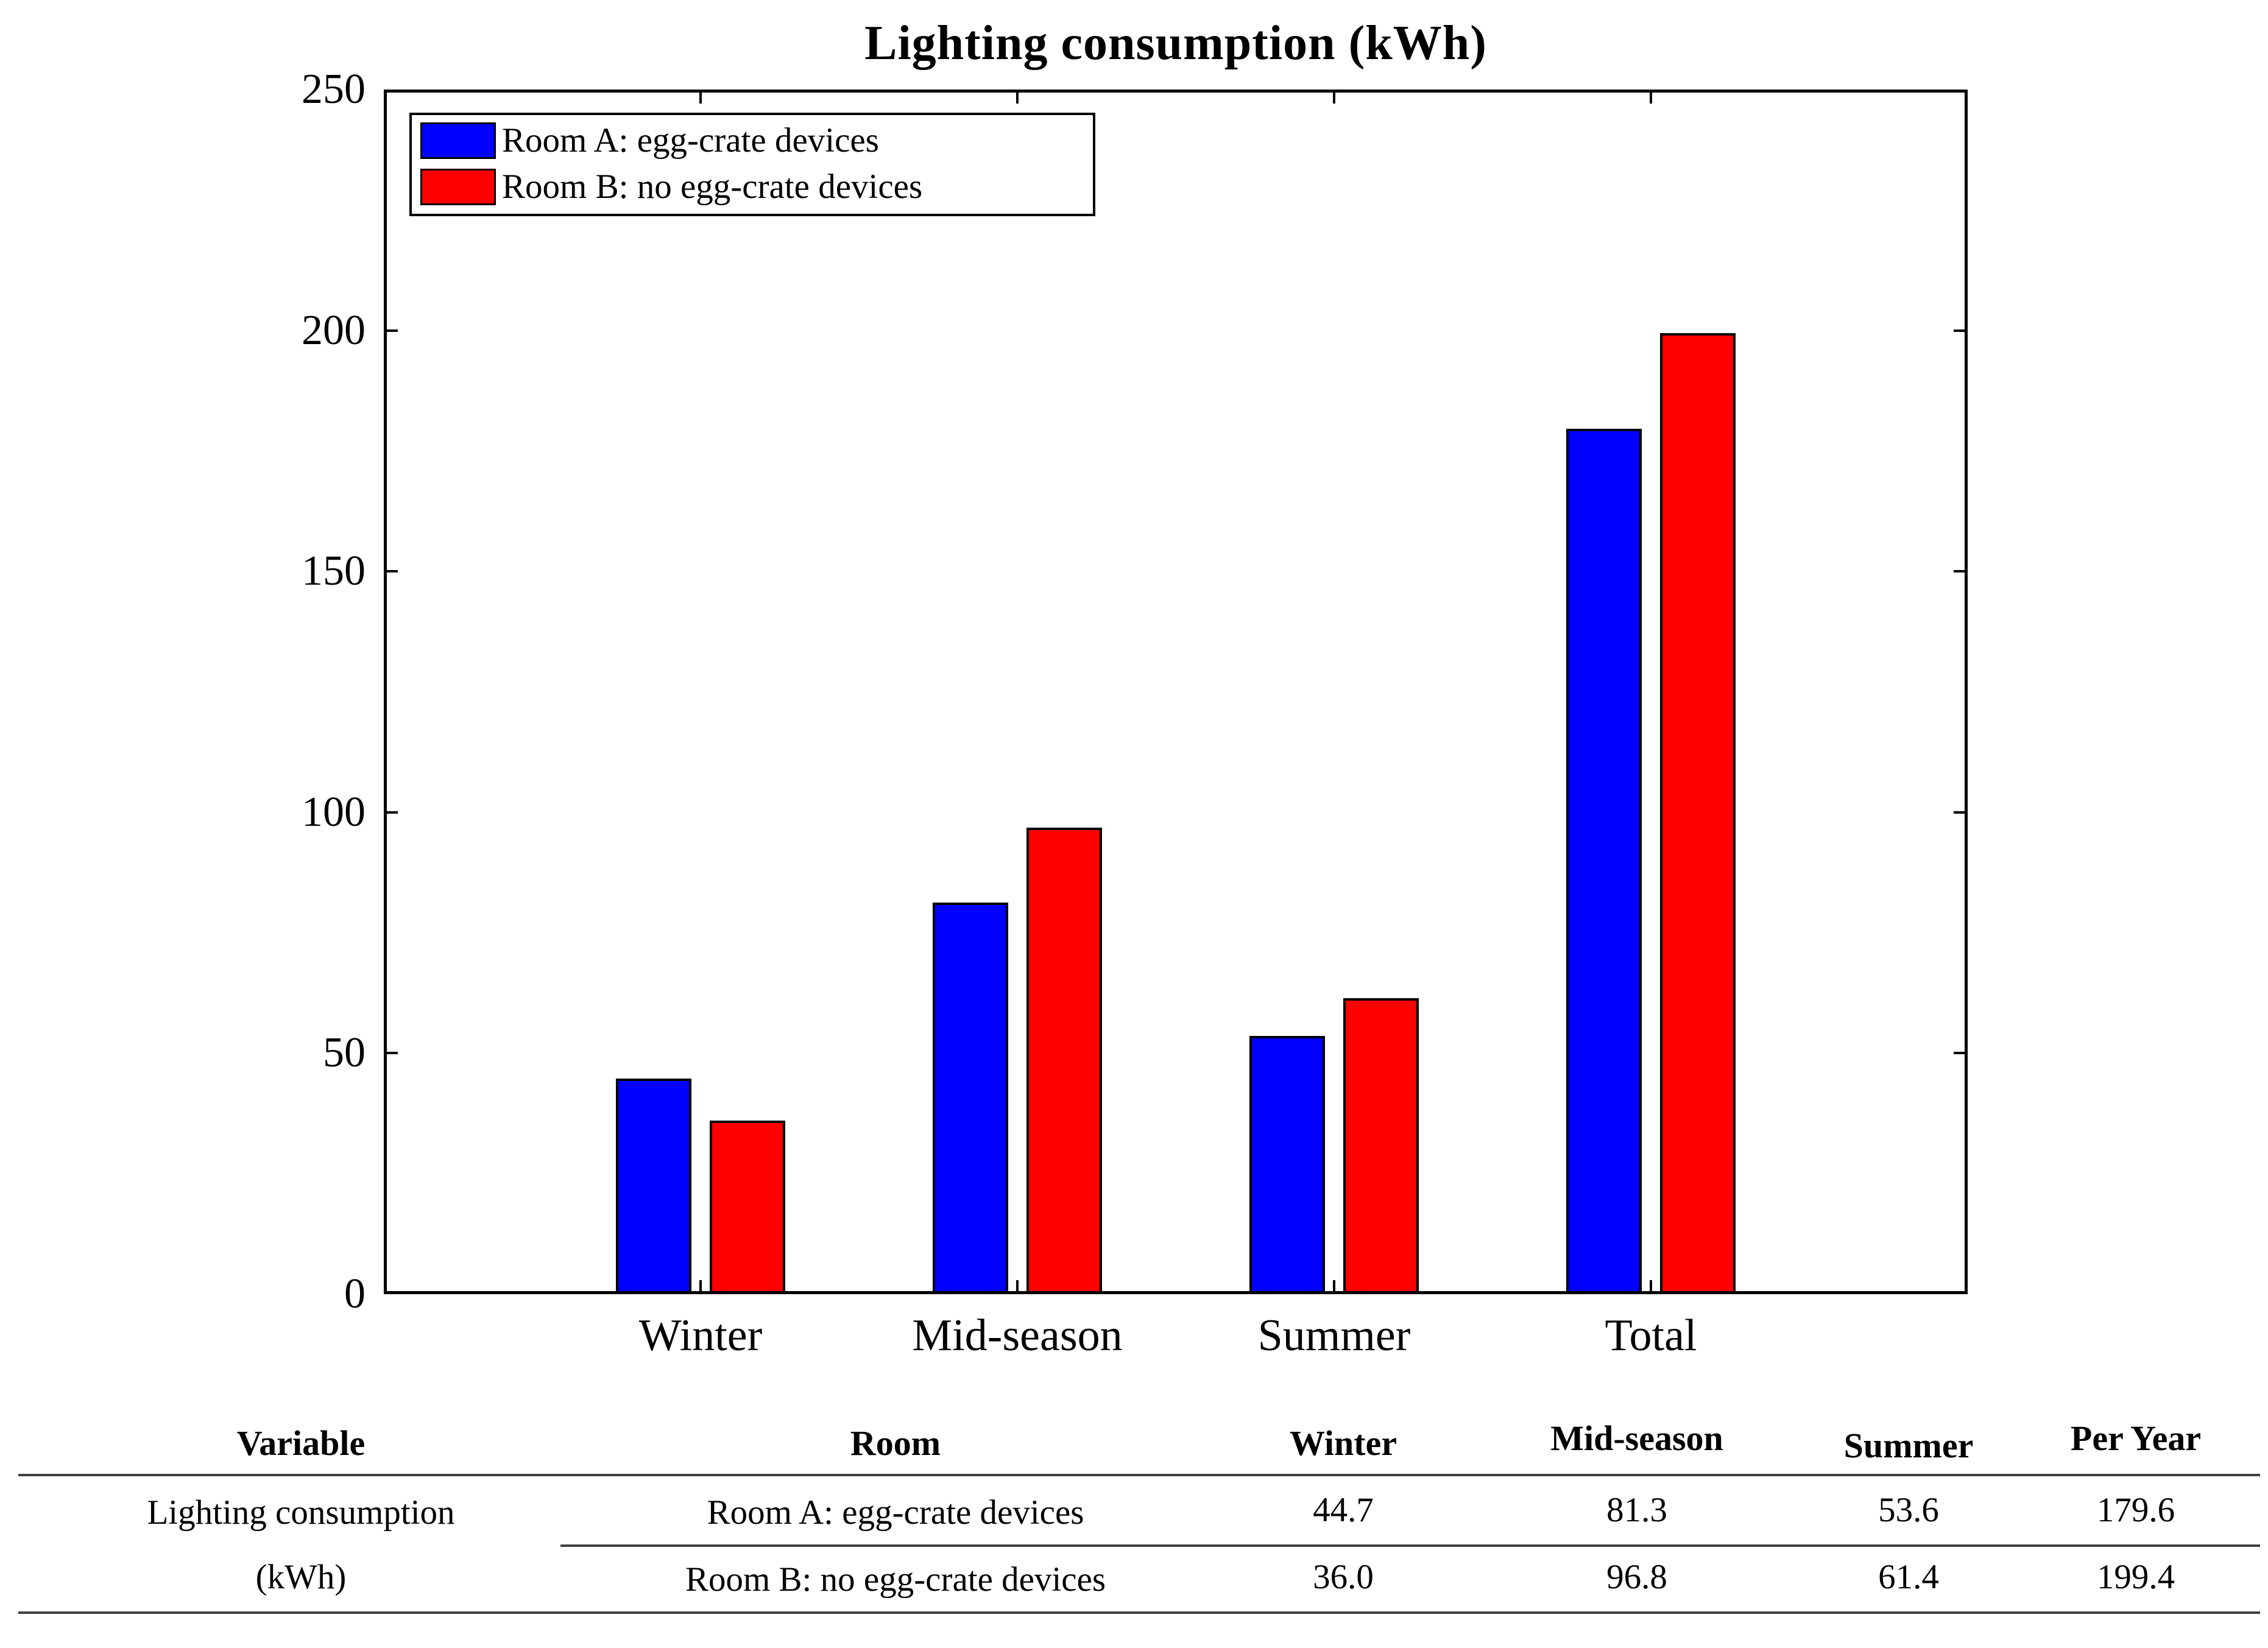 This screenshot has height=1648, width=2268. What do you see at coordinates (458, 140) in the screenshot?
I see `legend-swatch-blue` at bounding box center [458, 140].